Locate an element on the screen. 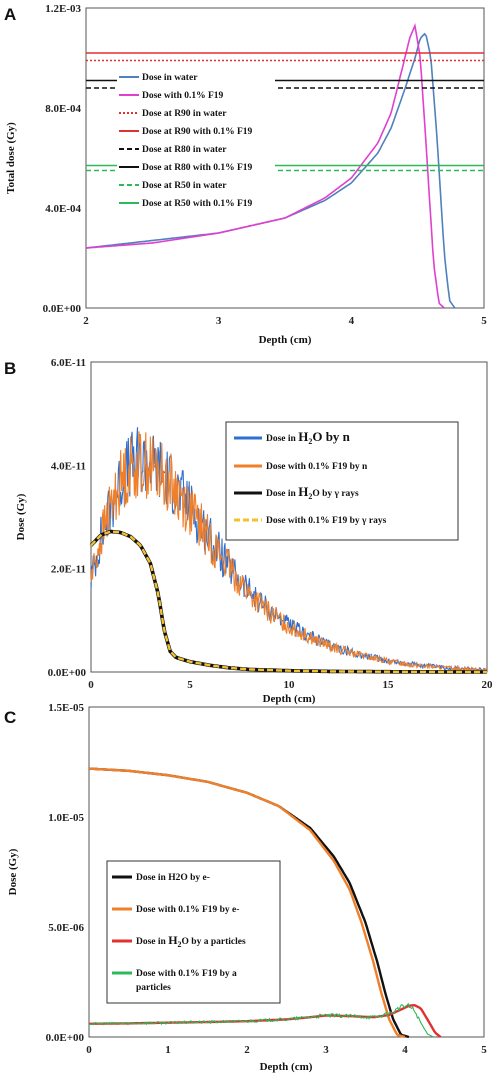 The width and height of the screenshot is (498, 1082). legend-a-label-3: Dose at R90 with 0.1% F19 is located at coordinates (197, 132).